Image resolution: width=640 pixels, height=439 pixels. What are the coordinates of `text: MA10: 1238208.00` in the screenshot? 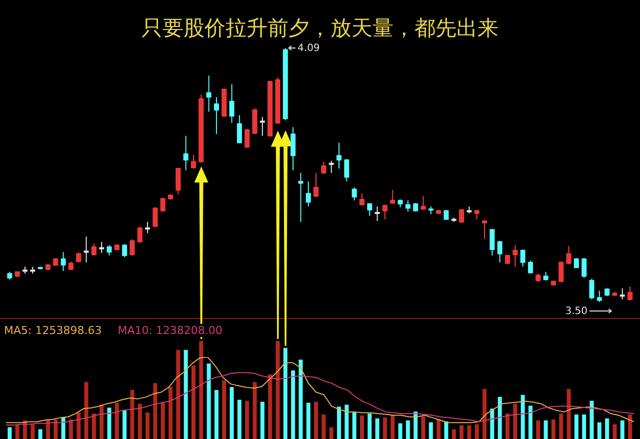 It's located at (170, 330).